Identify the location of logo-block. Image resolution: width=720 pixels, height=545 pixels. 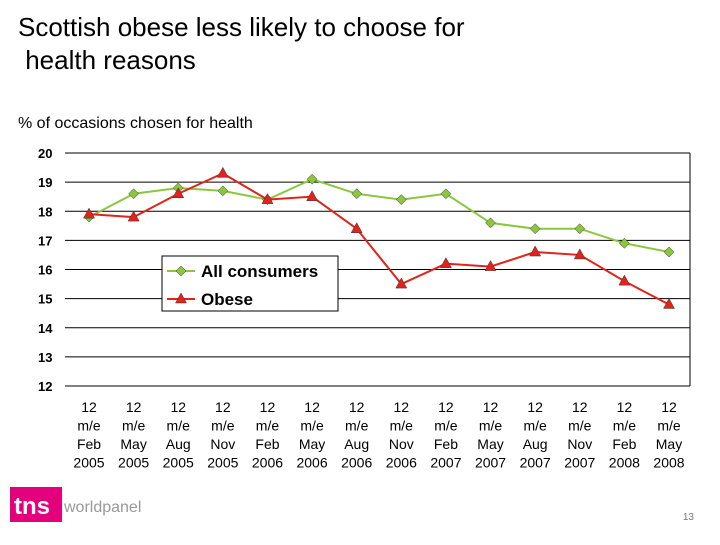
(36, 504).